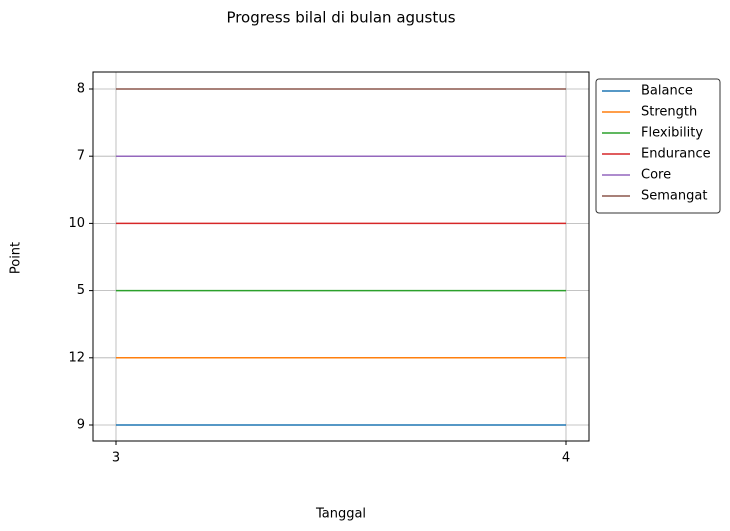 Image resolution: width=730 pixels, height=531 pixels. I want to click on x-tick-label: 4, so click(566, 458).